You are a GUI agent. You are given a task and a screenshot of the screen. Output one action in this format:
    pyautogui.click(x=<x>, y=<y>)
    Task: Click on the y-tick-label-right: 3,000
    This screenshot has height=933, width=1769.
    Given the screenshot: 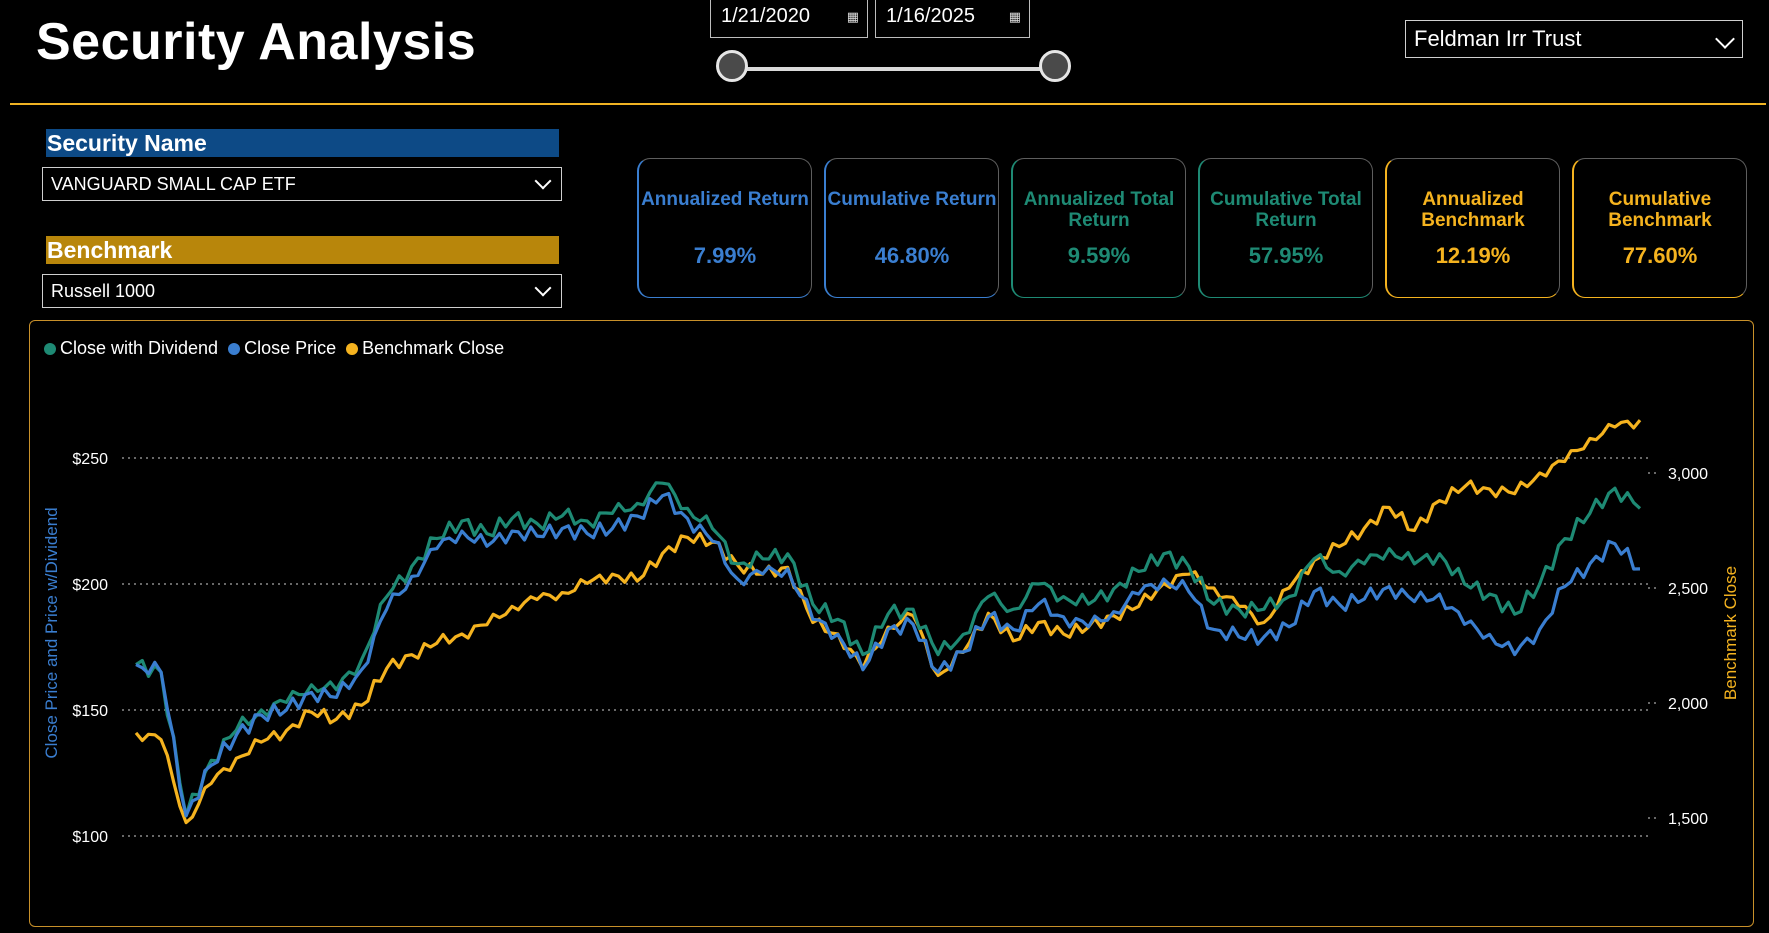 What is the action you would take?
    pyautogui.click(x=1688, y=474)
    